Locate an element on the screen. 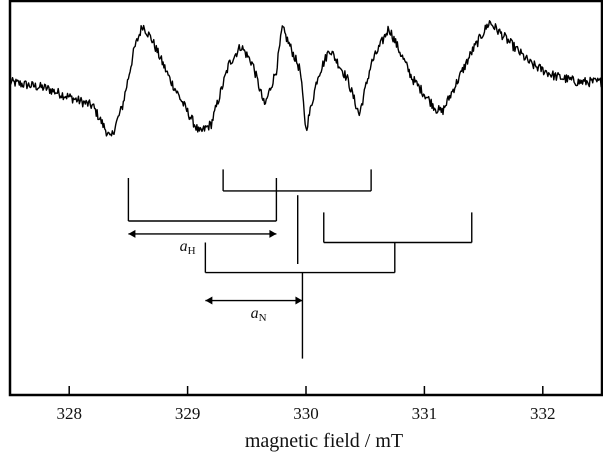  x-tick-label-330: 330 is located at coordinates (306, 413).